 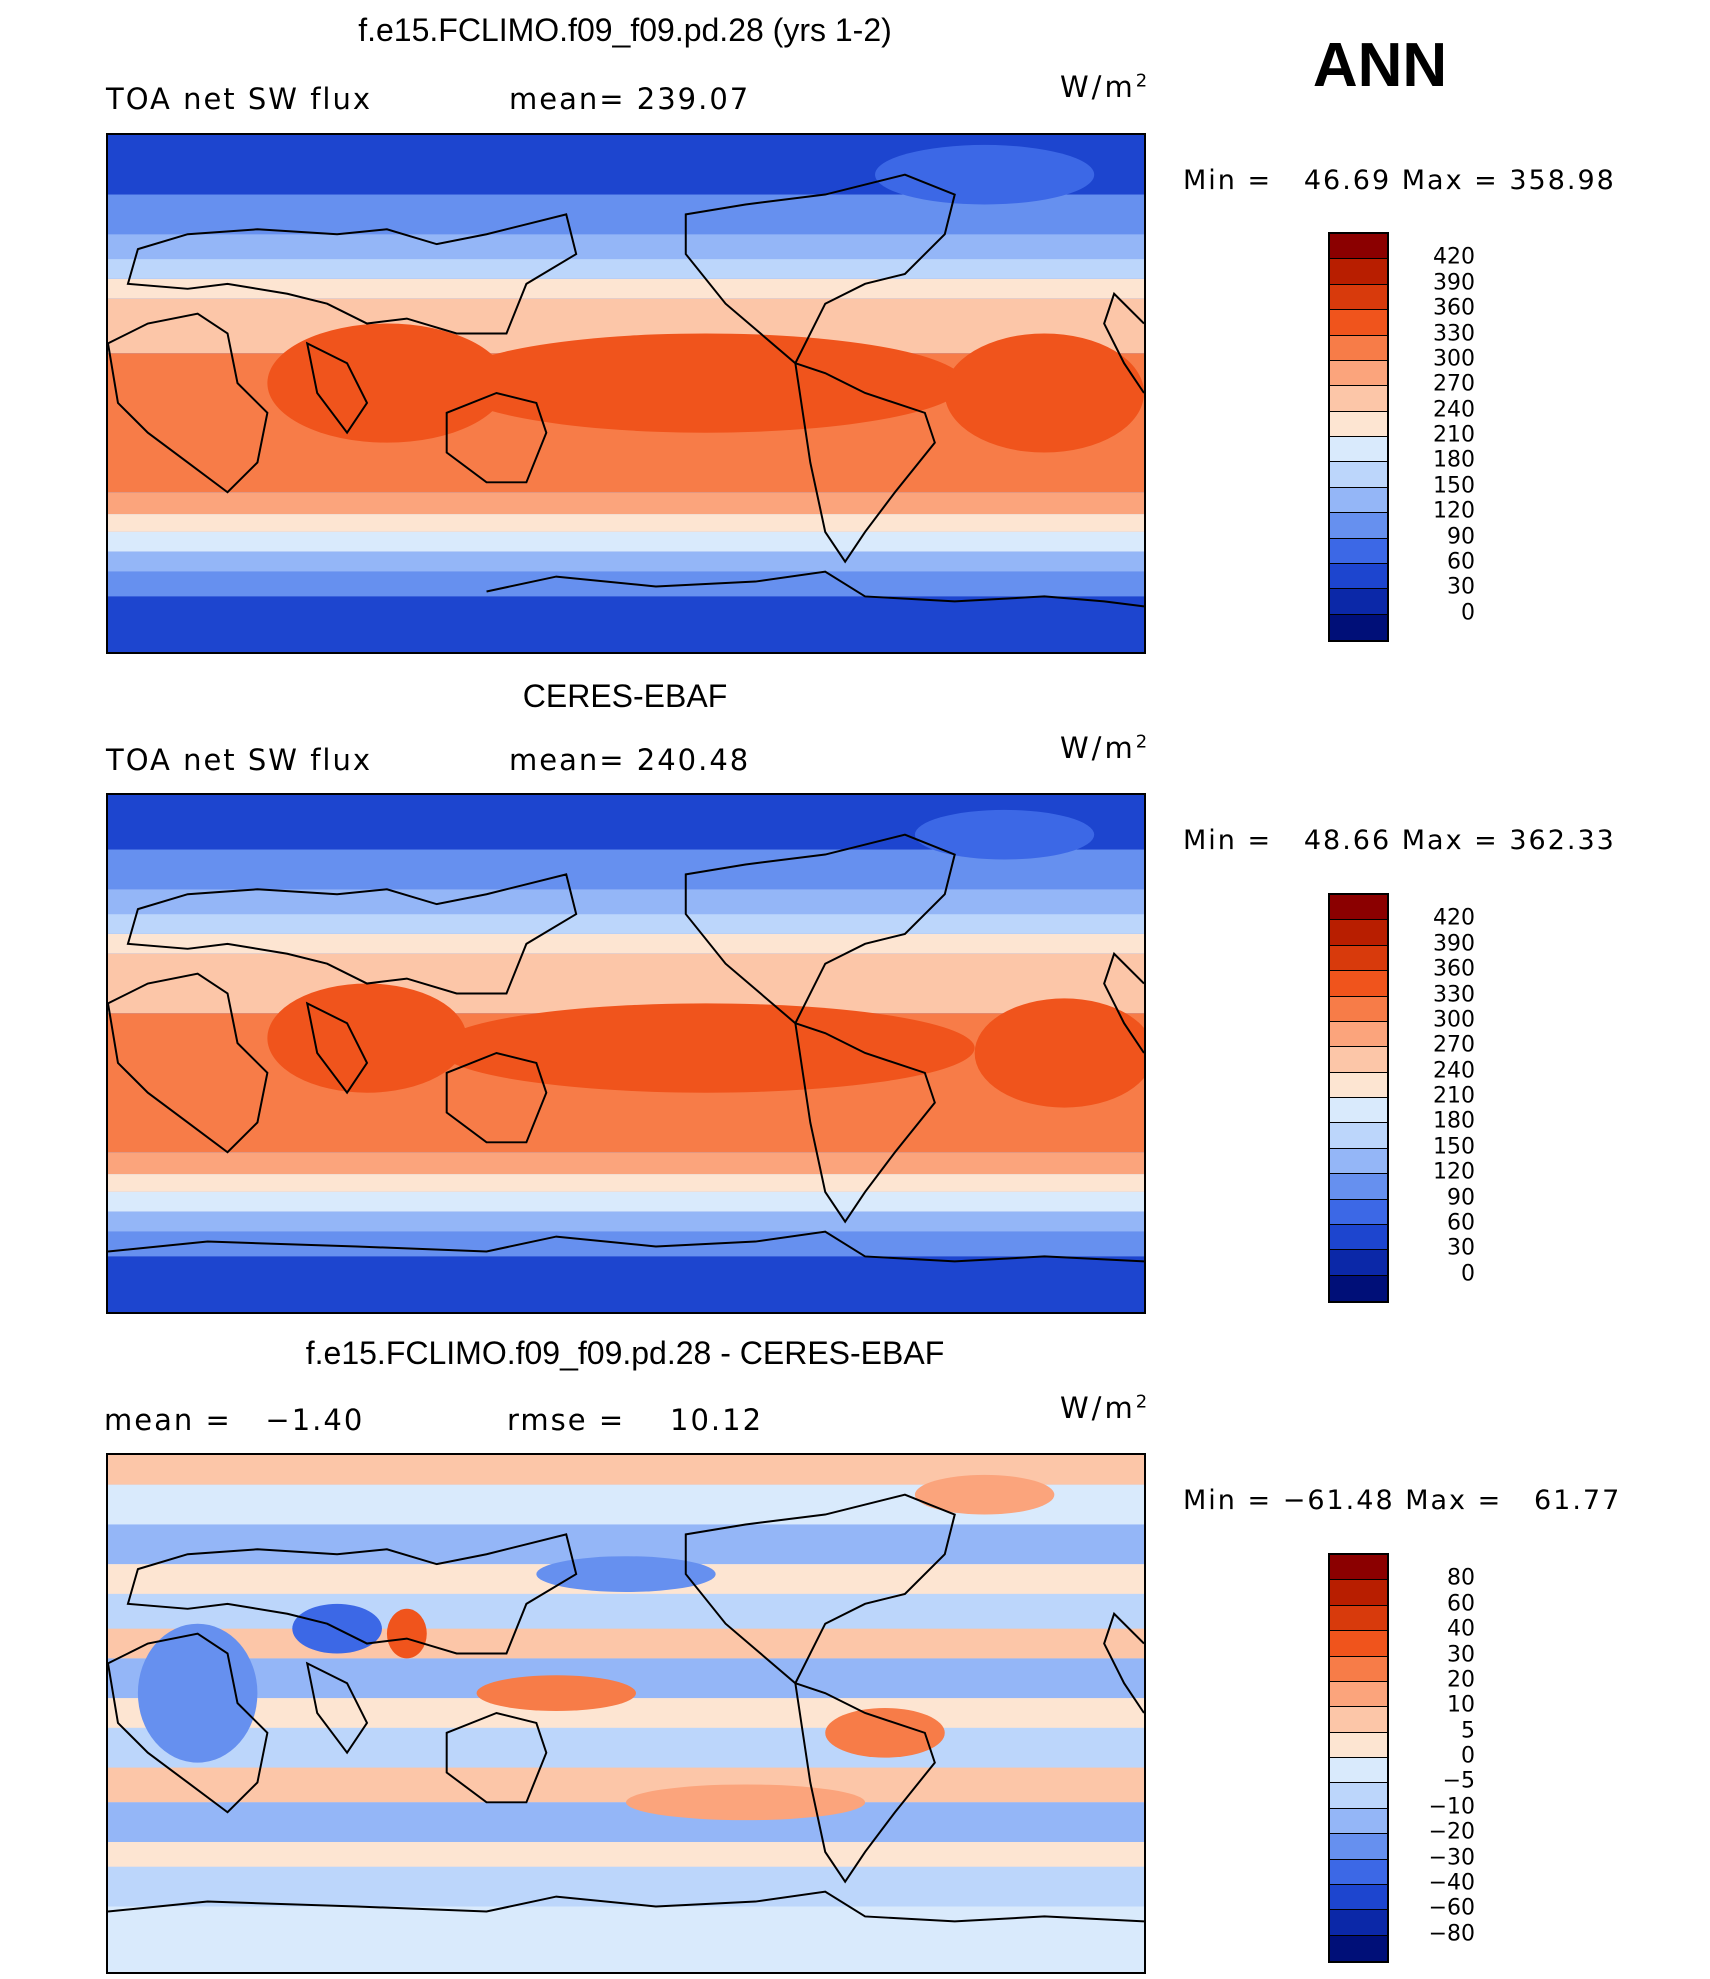 I want to click on panel-1-colorbar-tick-label: 0, so click(x=1468, y=613).